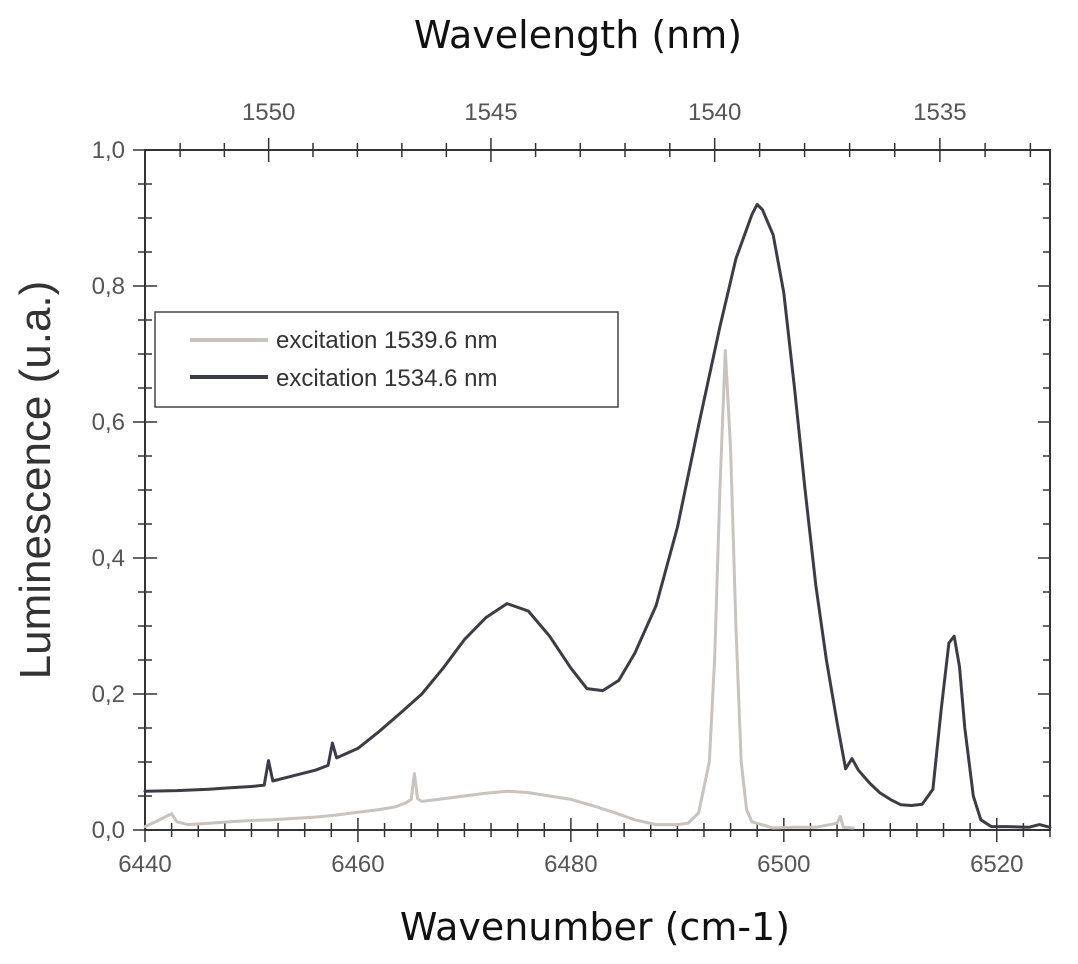 The width and height of the screenshot is (1078, 964). What do you see at coordinates (357, 864) in the screenshot?
I see `x-tick-label: 6460` at bounding box center [357, 864].